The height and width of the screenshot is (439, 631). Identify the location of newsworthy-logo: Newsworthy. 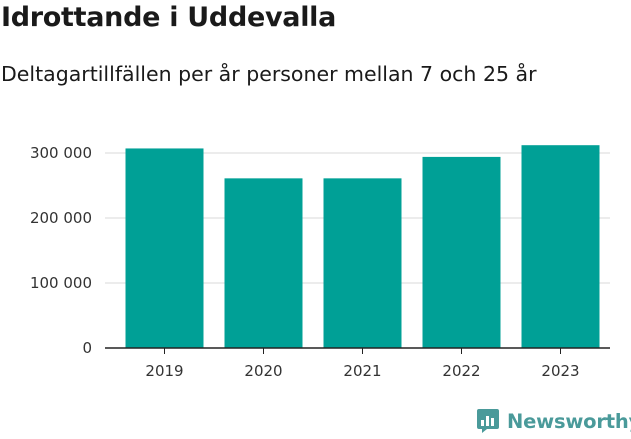
(553, 421).